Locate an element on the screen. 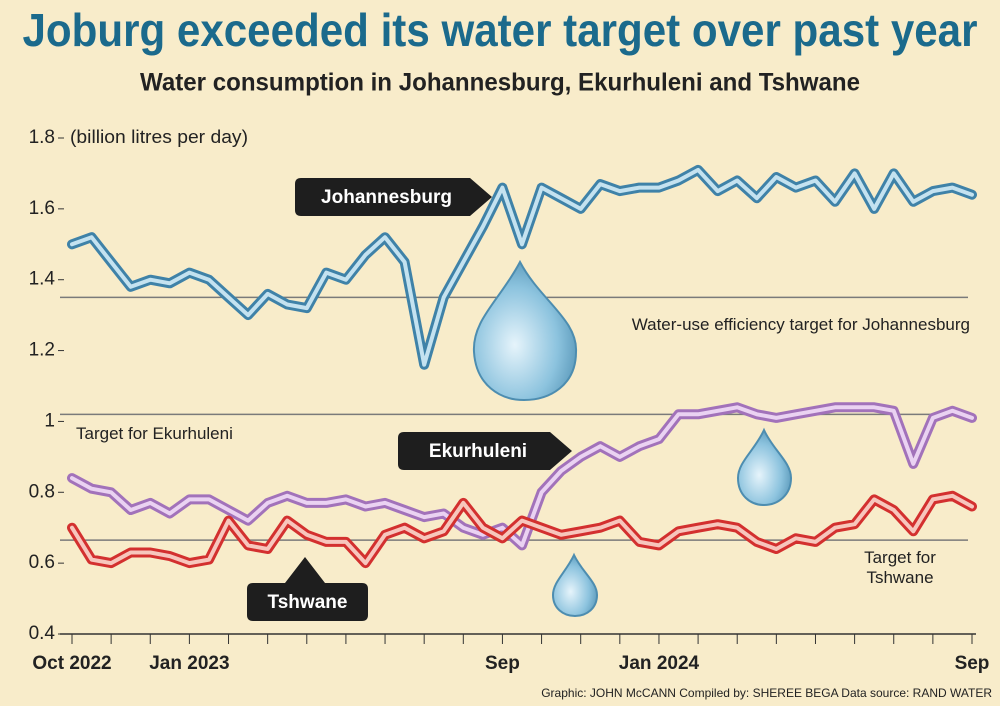  legend-entry: Johannesburg is located at coordinates (393, 197).